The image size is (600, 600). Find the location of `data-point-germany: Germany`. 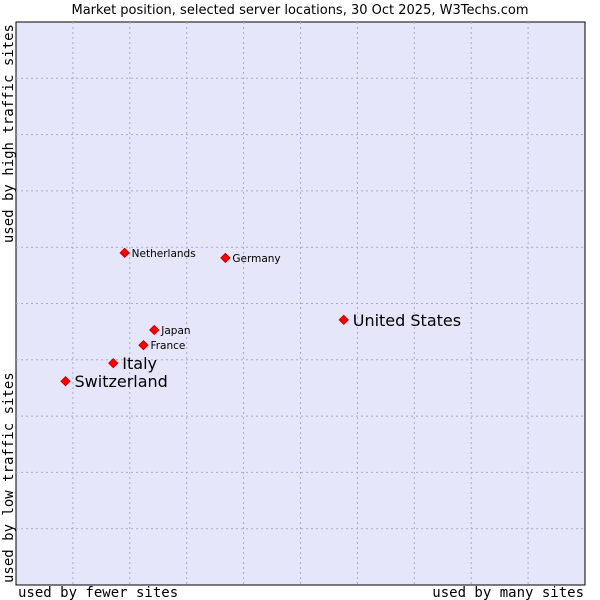

data-point-germany: Germany is located at coordinates (250, 258).